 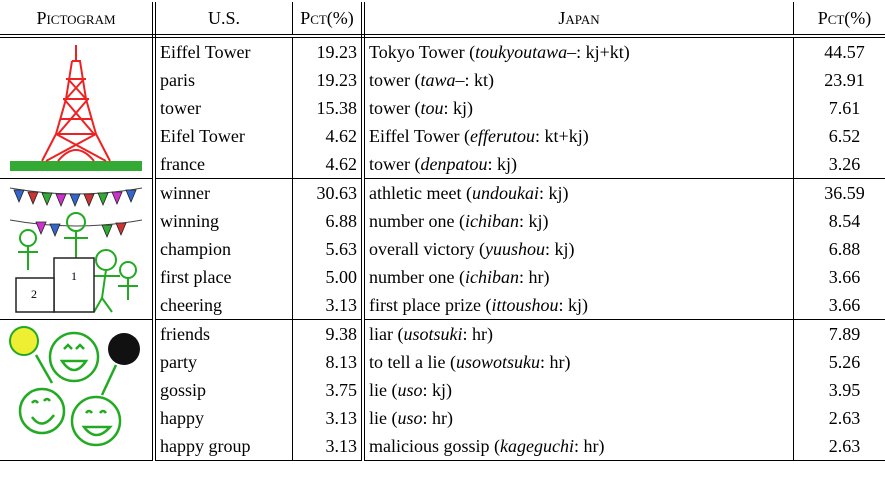 I want to click on us-pct: 15.38, so click(x=328, y=108).